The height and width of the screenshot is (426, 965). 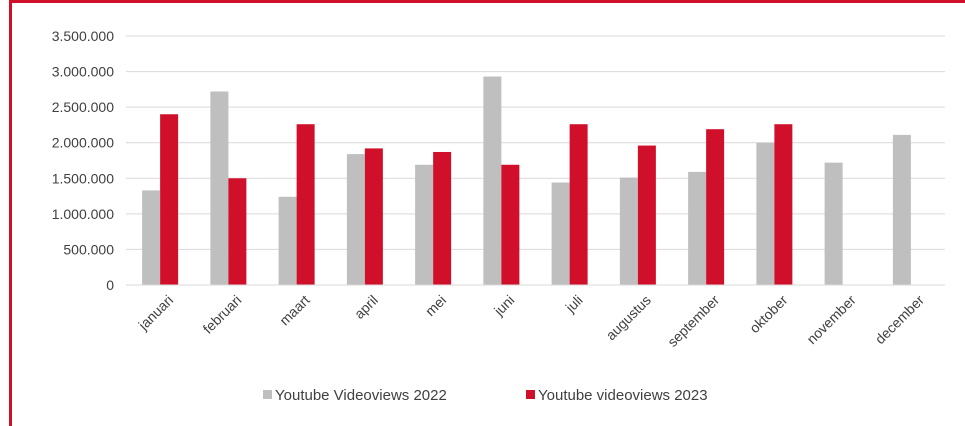 What do you see at coordinates (169, 199) in the screenshot?
I see `bar-2023-januari` at bounding box center [169, 199].